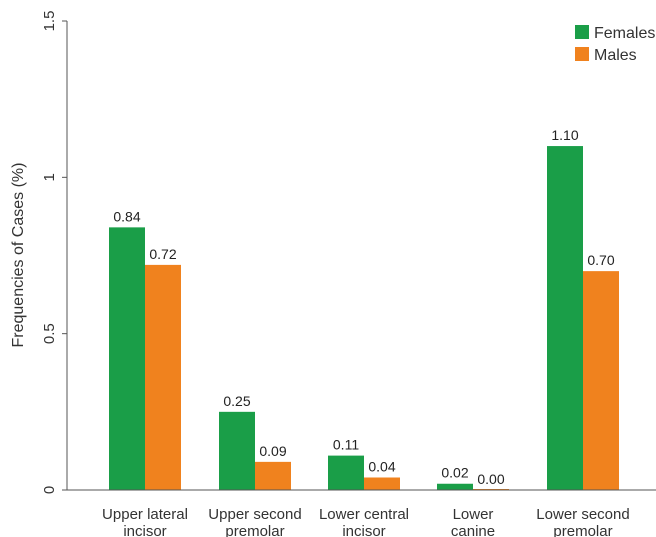 This screenshot has height=537, width=656. I want to click on bar-value-label: 1.10, so click(564, 135).